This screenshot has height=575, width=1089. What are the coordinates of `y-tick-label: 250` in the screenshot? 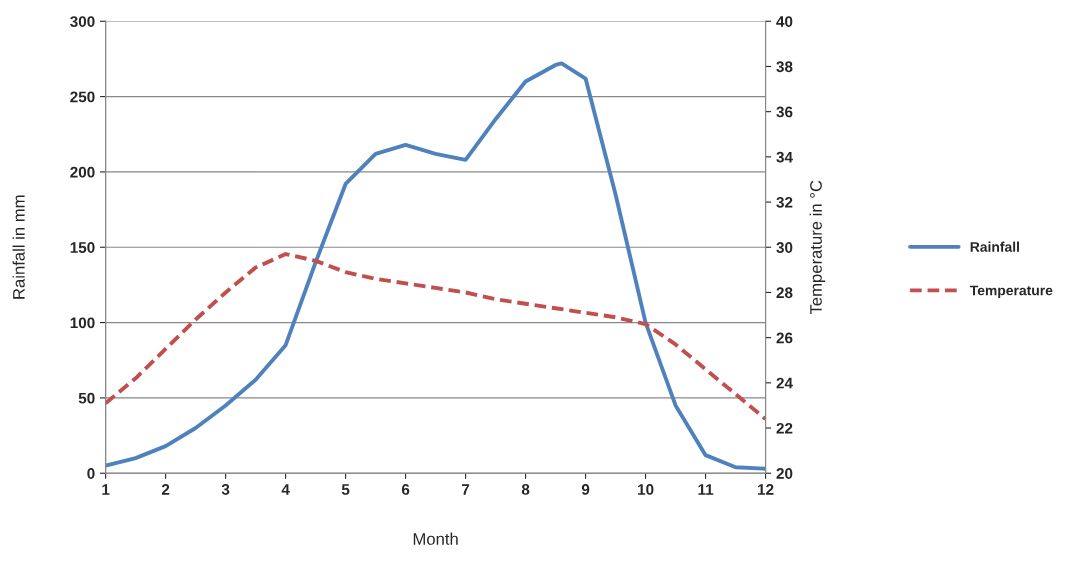 It's located at (82, 97).